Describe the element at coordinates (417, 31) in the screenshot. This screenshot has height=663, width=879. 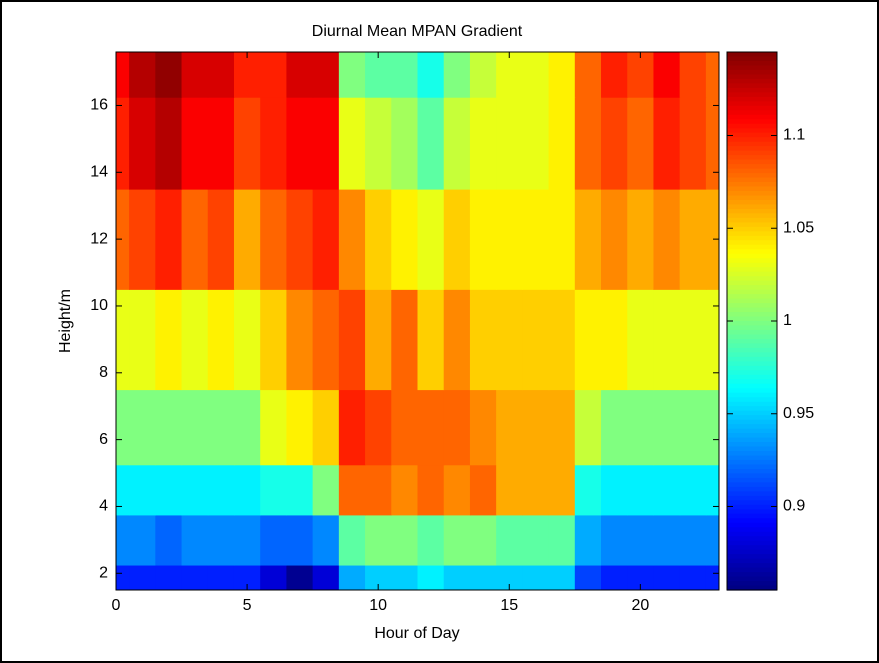
I see `chart-title: Diurnal Mean MPAN Gradient` at that location.